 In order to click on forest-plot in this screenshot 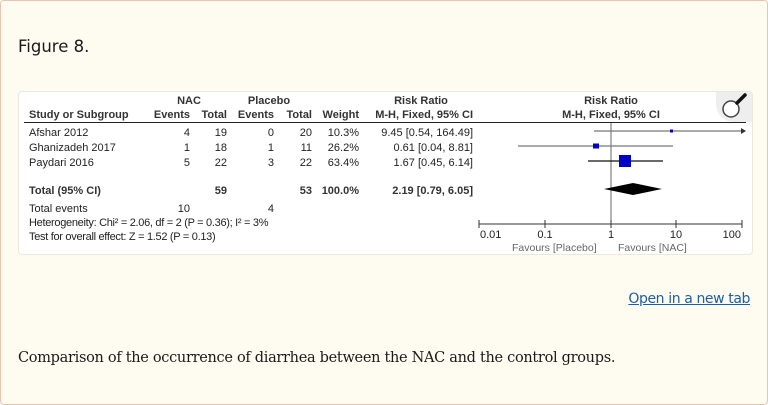, I will do `click(612, 175)`.